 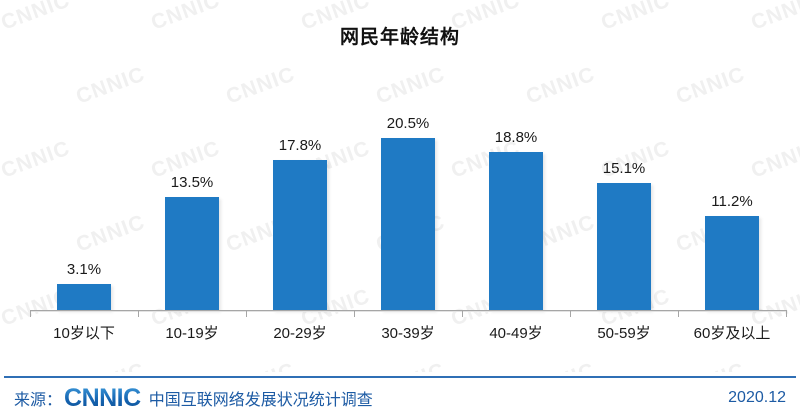 What do you see at coordinates (38, 400) in the screenshot?
I see `footer-source-label: 来源：` at bounding box center [38, 400].